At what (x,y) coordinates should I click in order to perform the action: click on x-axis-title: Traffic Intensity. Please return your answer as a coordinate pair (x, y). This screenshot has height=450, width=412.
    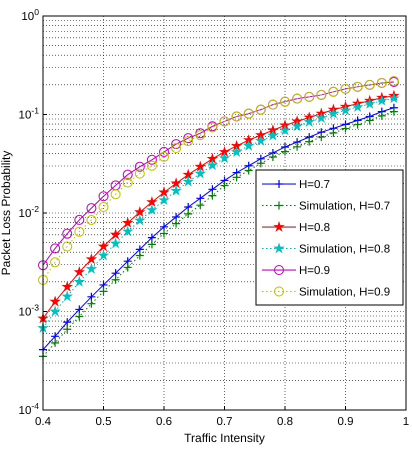
    Looking at the image, I should click on (224, 438).